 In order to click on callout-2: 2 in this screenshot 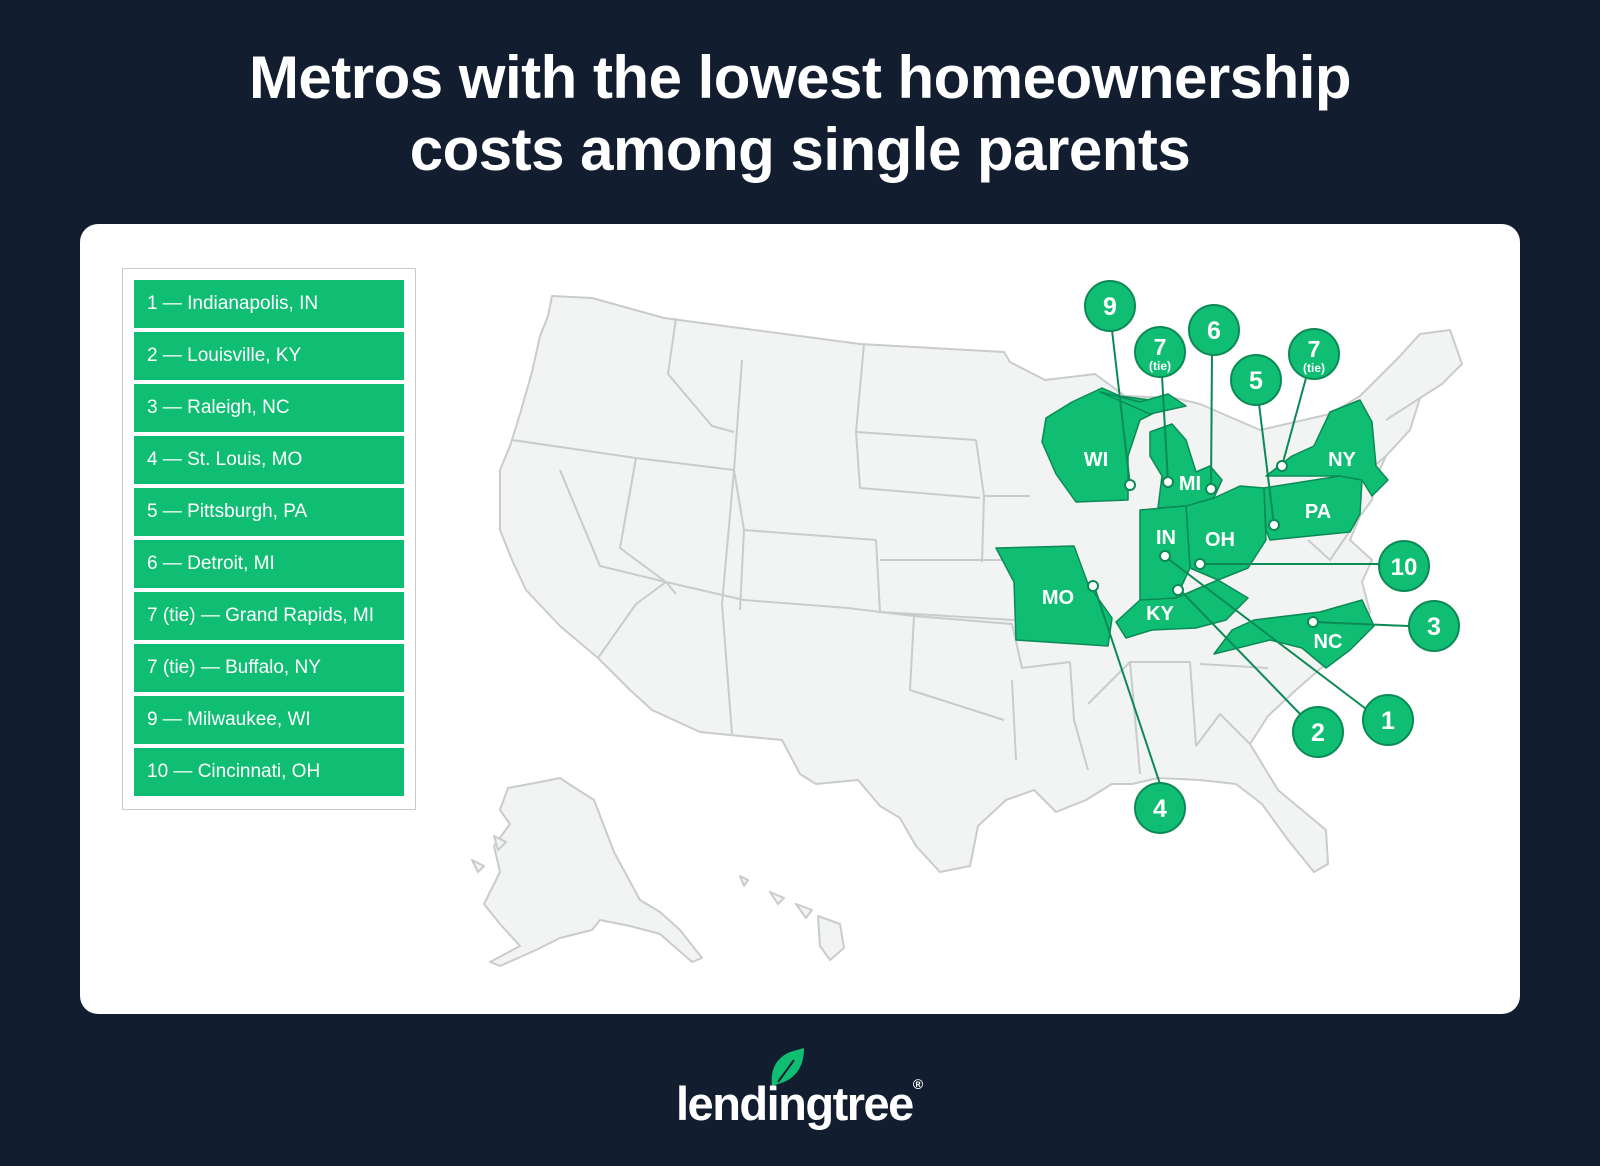, I will do `click(1318, 732)`.